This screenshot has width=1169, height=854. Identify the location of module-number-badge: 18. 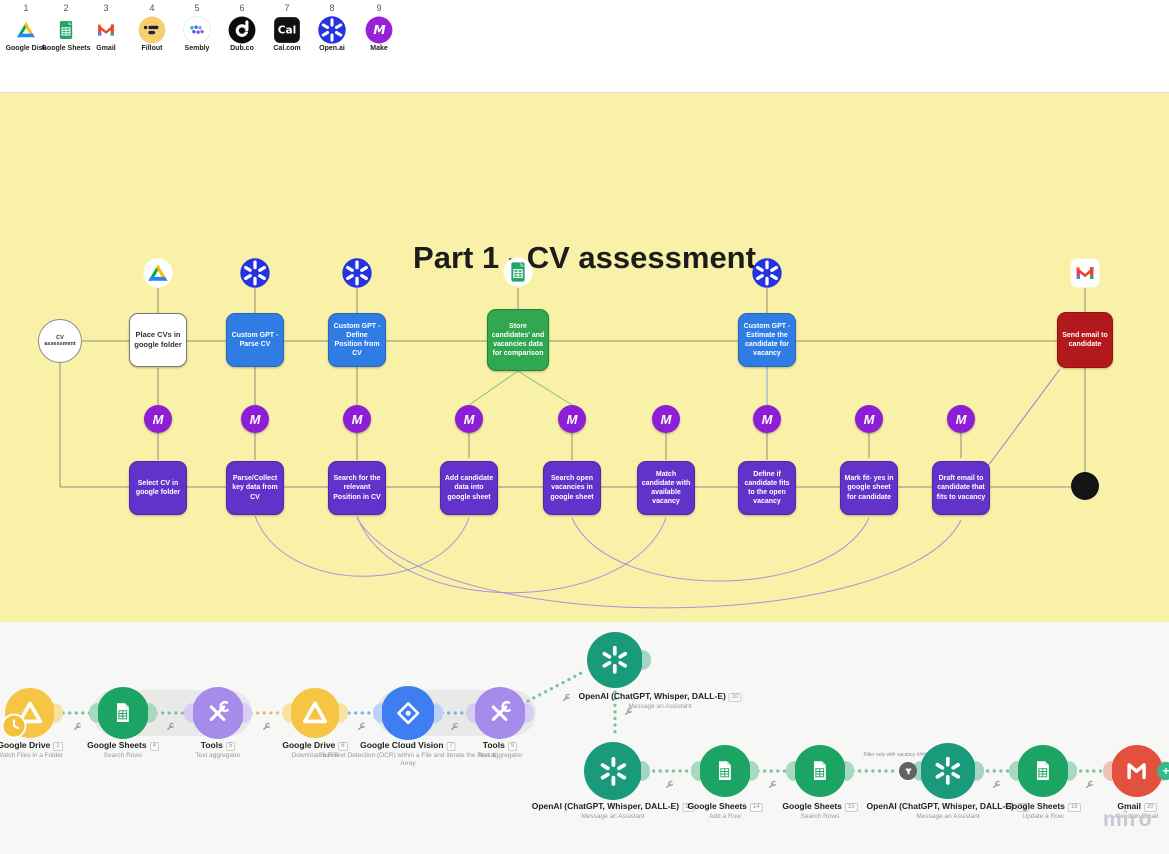
(1074, 808).